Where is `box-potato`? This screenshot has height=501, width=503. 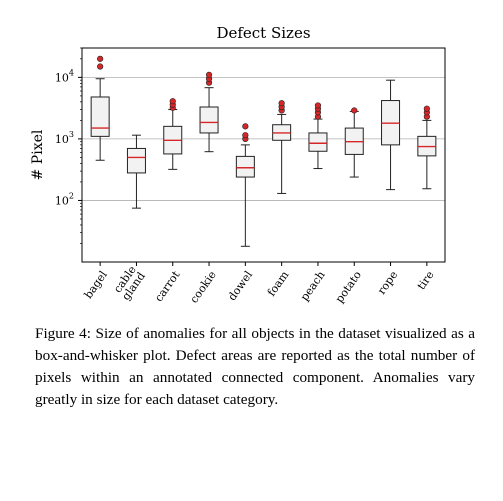 box-potato is located at coordinates (354, 142).